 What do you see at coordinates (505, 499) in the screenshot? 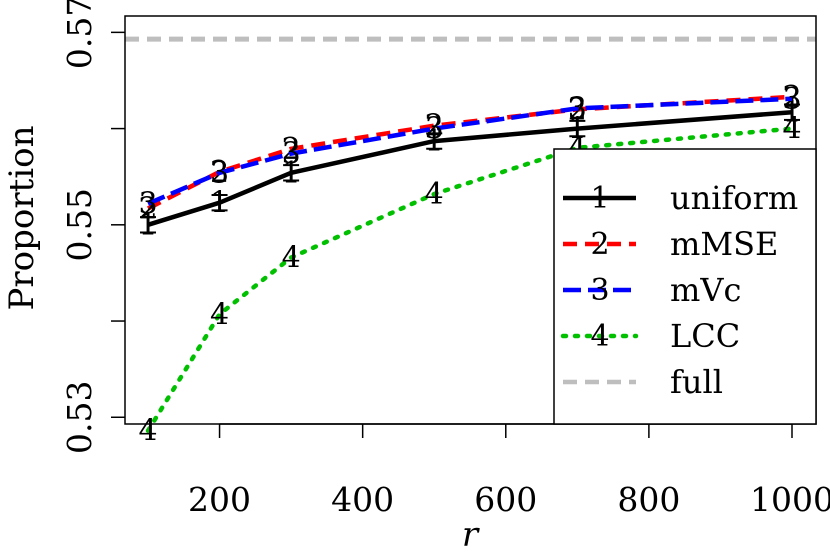
I see `x-tick-label: 600` at bounding box center [505, 499].